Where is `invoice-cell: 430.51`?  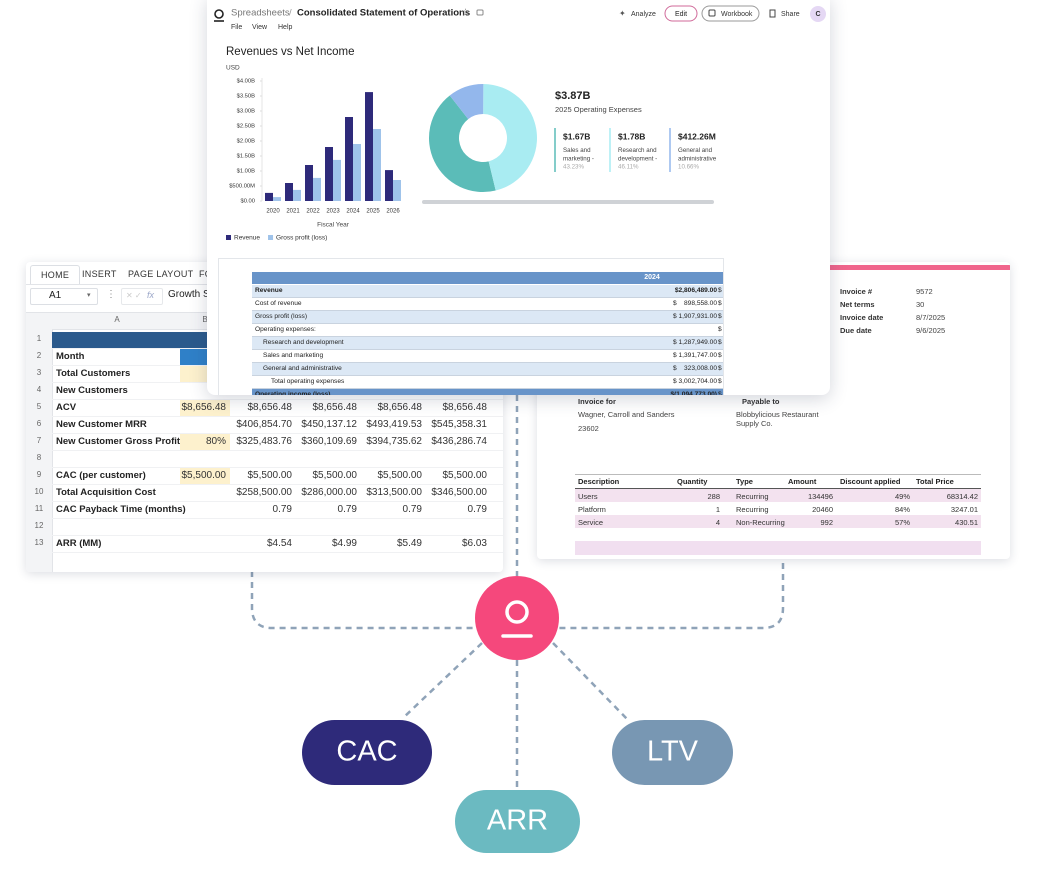
invoice-cell: 430.51 is located at coordinates (966, 522).